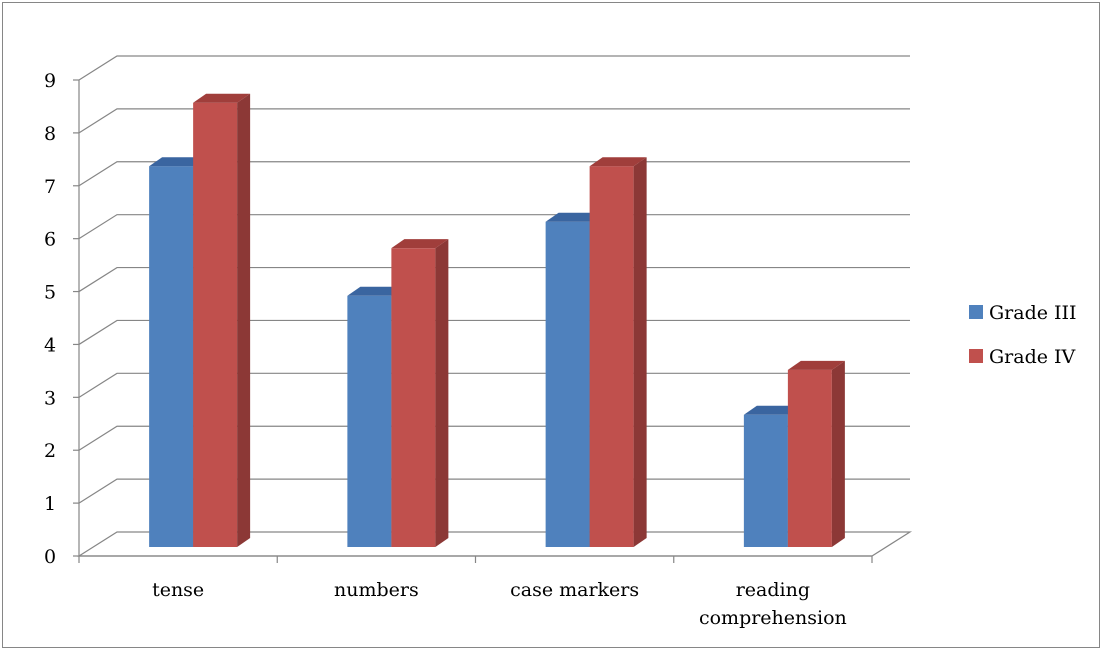  What do you see at coordinates (50, 187) in the screenshot?
I see `y-tick-label: 7` at bounding box center [50, 187].